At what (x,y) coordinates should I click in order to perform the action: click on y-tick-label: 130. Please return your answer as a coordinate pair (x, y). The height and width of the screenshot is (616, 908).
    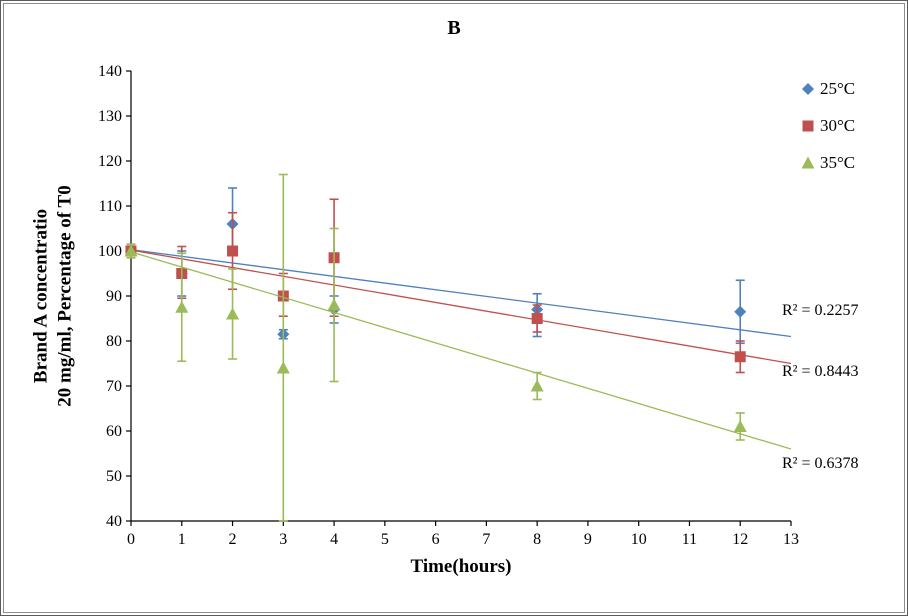
    Looking at the image, I should click on (110, 116).